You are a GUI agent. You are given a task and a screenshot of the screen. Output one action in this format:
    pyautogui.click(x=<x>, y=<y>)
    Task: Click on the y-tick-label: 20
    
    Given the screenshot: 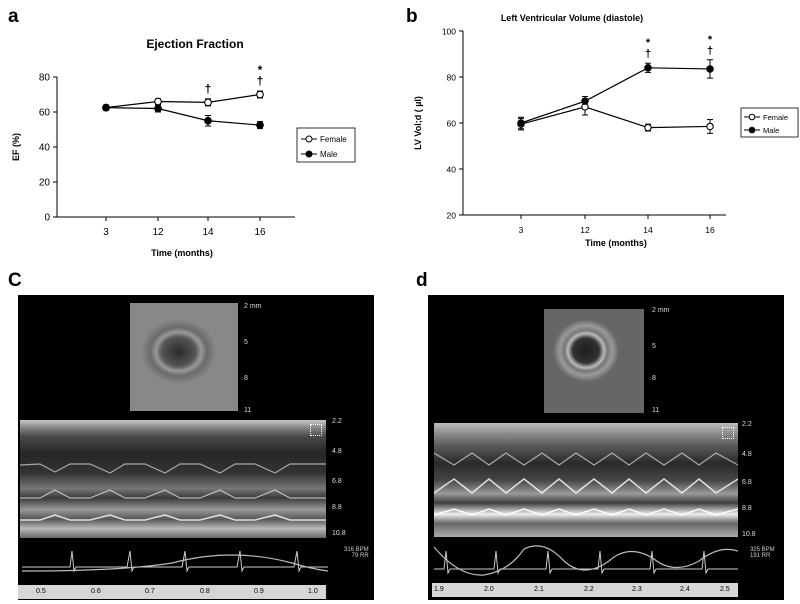 What is the action you would take?
    pyautogui.click(x=45, y=183)
    